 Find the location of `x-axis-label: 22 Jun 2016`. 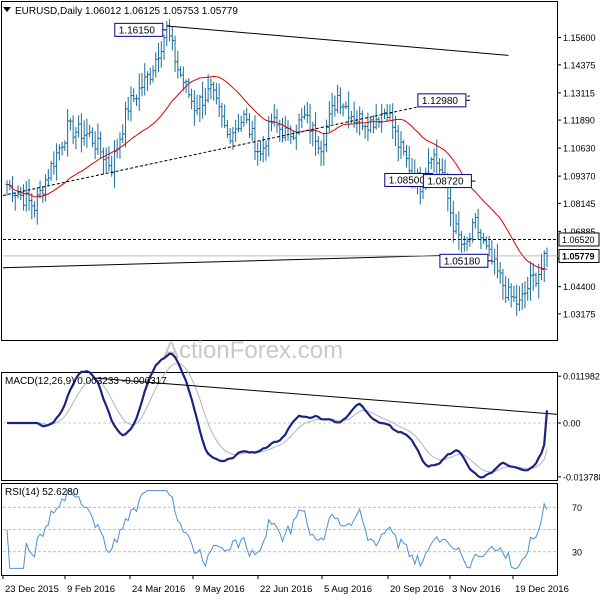

x-axis-label: 22 Jun 2016 is located at coordinates (286, 589).